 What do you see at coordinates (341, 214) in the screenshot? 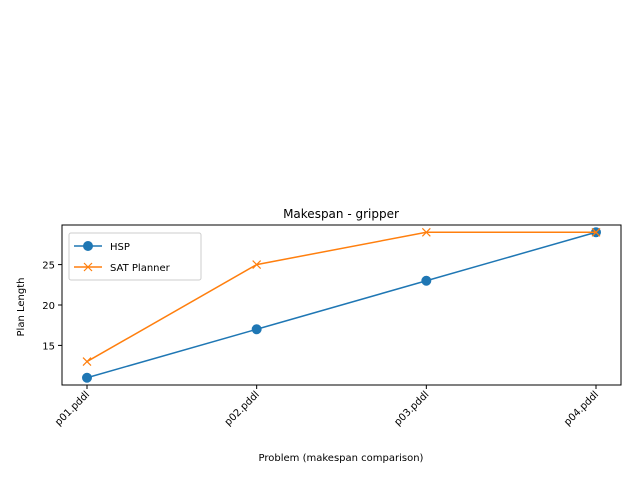
I see `chart-title: Makespan - gripper` at bounding box center [341, 214].